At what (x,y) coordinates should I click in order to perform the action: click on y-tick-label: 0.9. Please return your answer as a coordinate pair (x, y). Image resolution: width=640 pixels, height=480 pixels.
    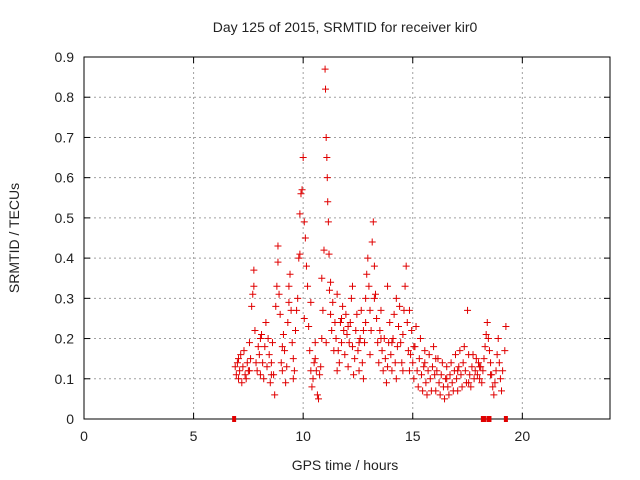
    Looking at the image, I should click on (65, 57).